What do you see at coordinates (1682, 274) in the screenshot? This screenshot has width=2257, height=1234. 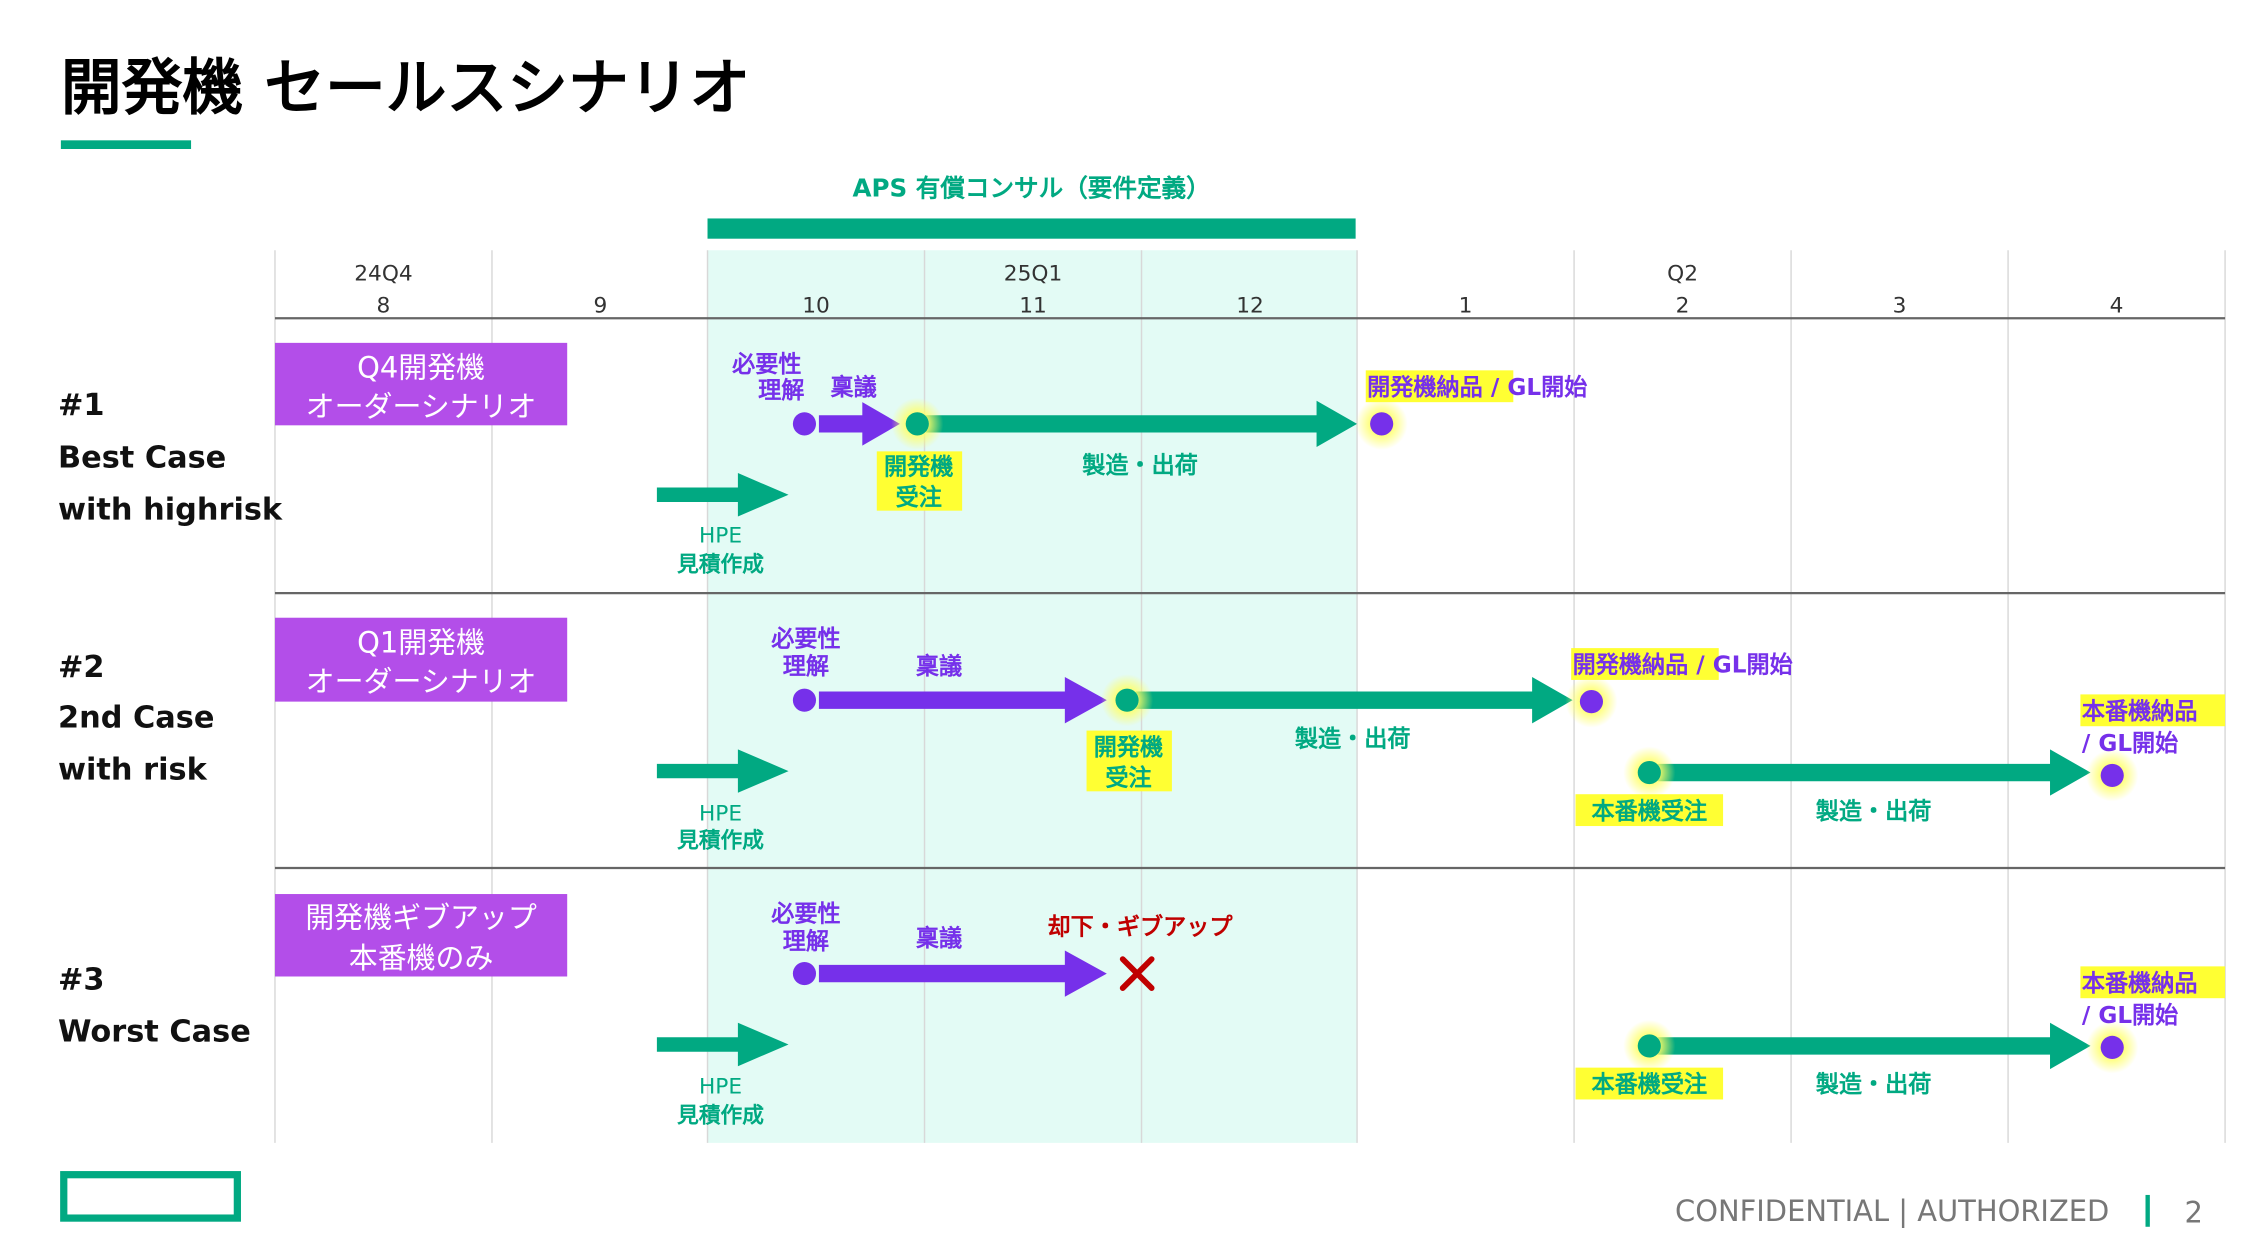 I see `quarter-label: Q2` at bounding box center [1682, 274].